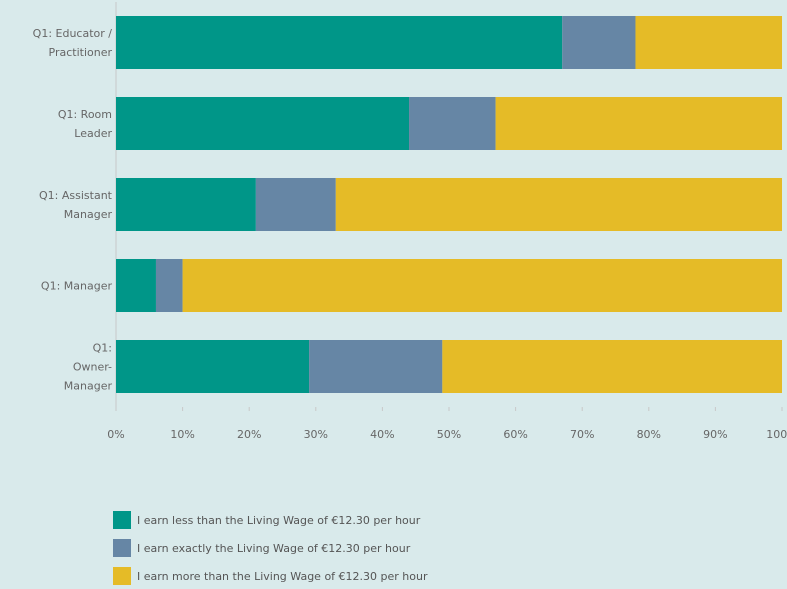 The image size is (787, 589). I want to click on x-tick-label: 60%, so click(515, 434).